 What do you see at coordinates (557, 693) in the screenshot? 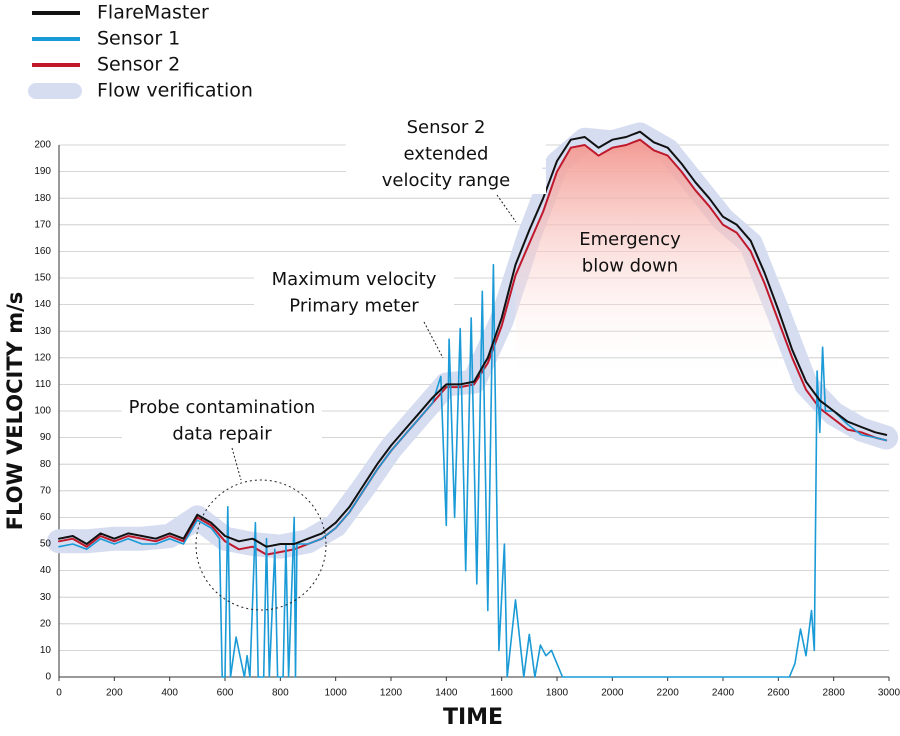
I see `x-tick-label: 1800` at bounding box center [557, 693].